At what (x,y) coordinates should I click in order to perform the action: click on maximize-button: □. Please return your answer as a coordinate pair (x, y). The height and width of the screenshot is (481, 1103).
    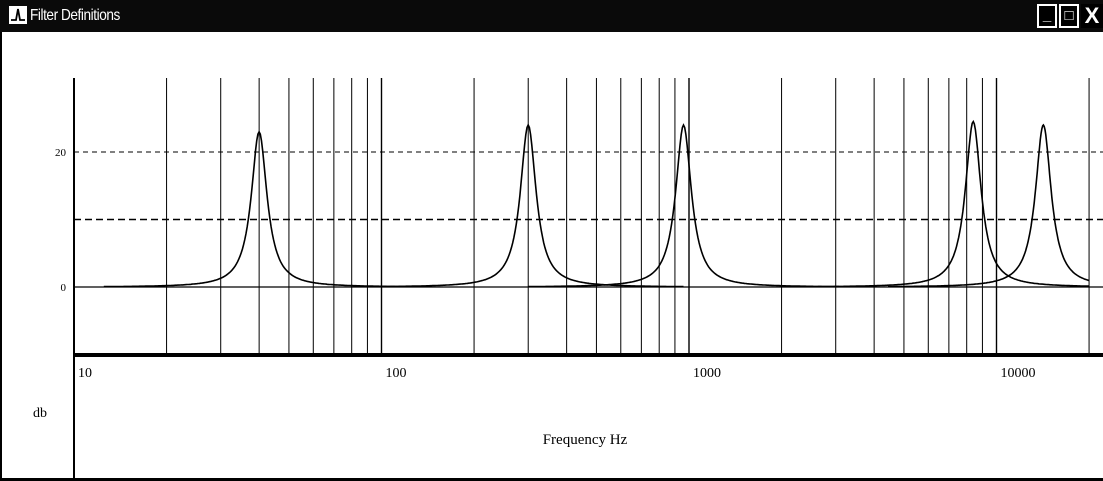
    Looking at the image, I should click on (1069, 16).